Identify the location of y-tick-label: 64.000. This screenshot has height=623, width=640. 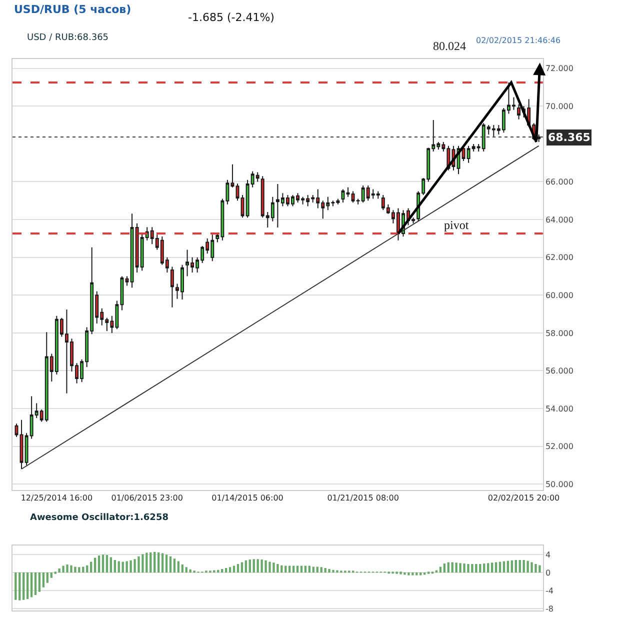
(559, 219).